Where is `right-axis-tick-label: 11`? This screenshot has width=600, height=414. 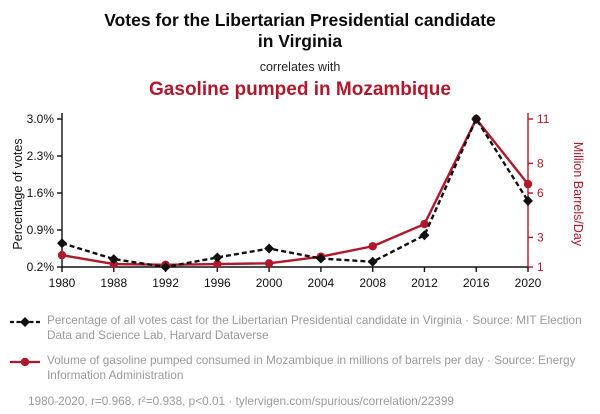 right-axis-tick-label: 11 is located at coordinates (543, 119).